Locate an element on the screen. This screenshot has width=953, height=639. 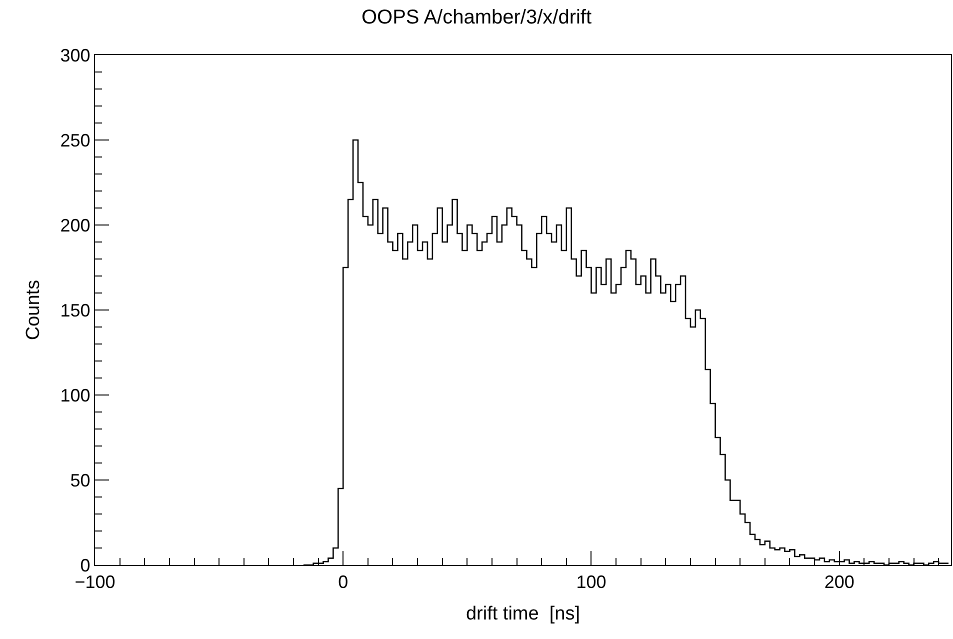
y-tick-label: 100 is located at coordinates (75, 395).